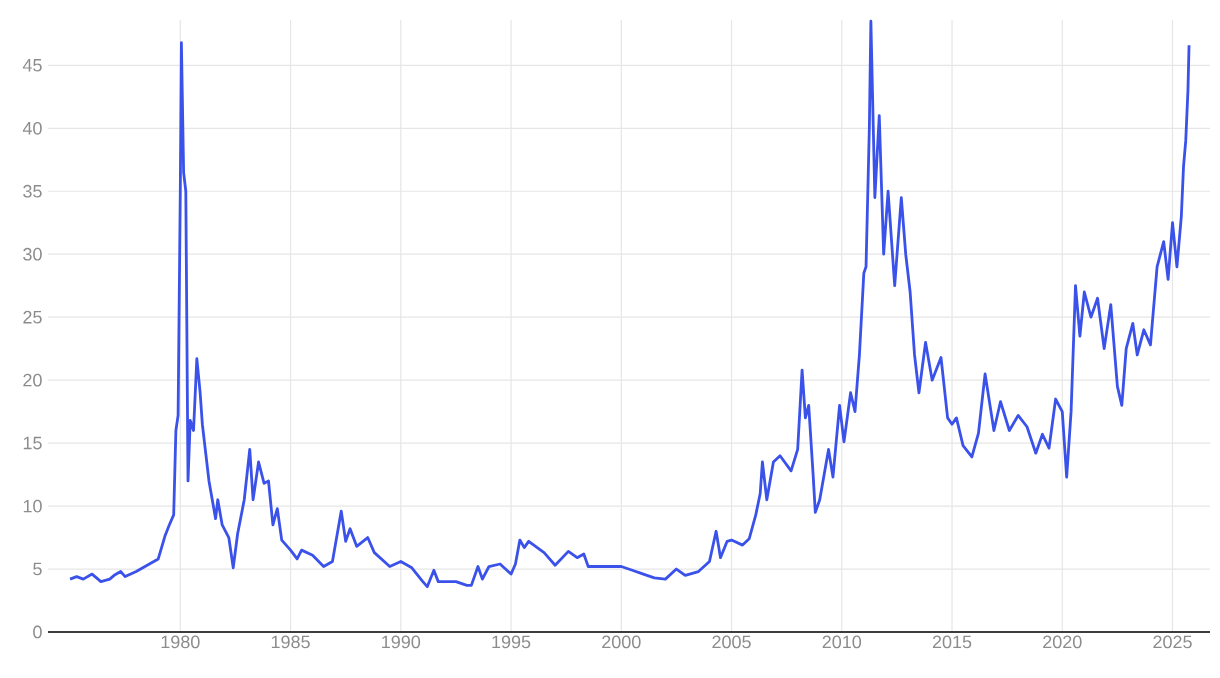  What do you see at coordinates (37, 569) in the screenshot?
I see `y-tick-label: 5` at bounding box center [37, 569].